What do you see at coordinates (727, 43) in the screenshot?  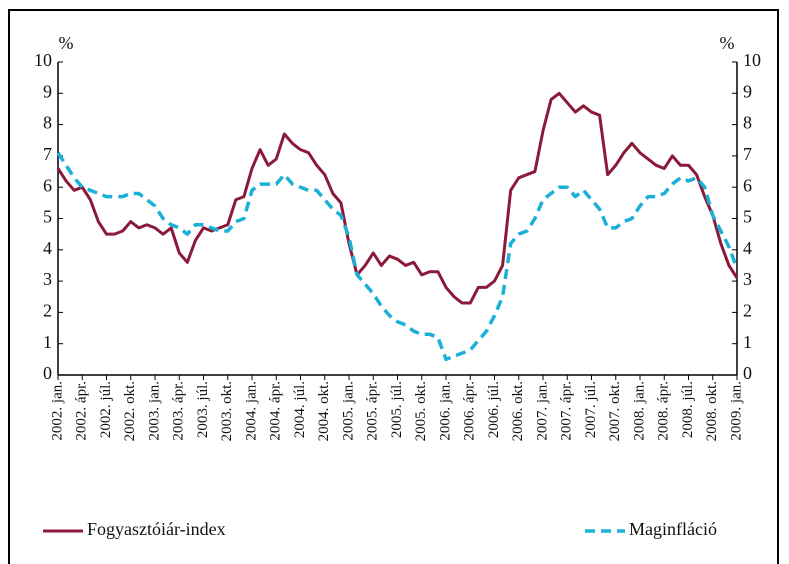 I see `y2-axis-label: %` at bounding box center [727, 43].